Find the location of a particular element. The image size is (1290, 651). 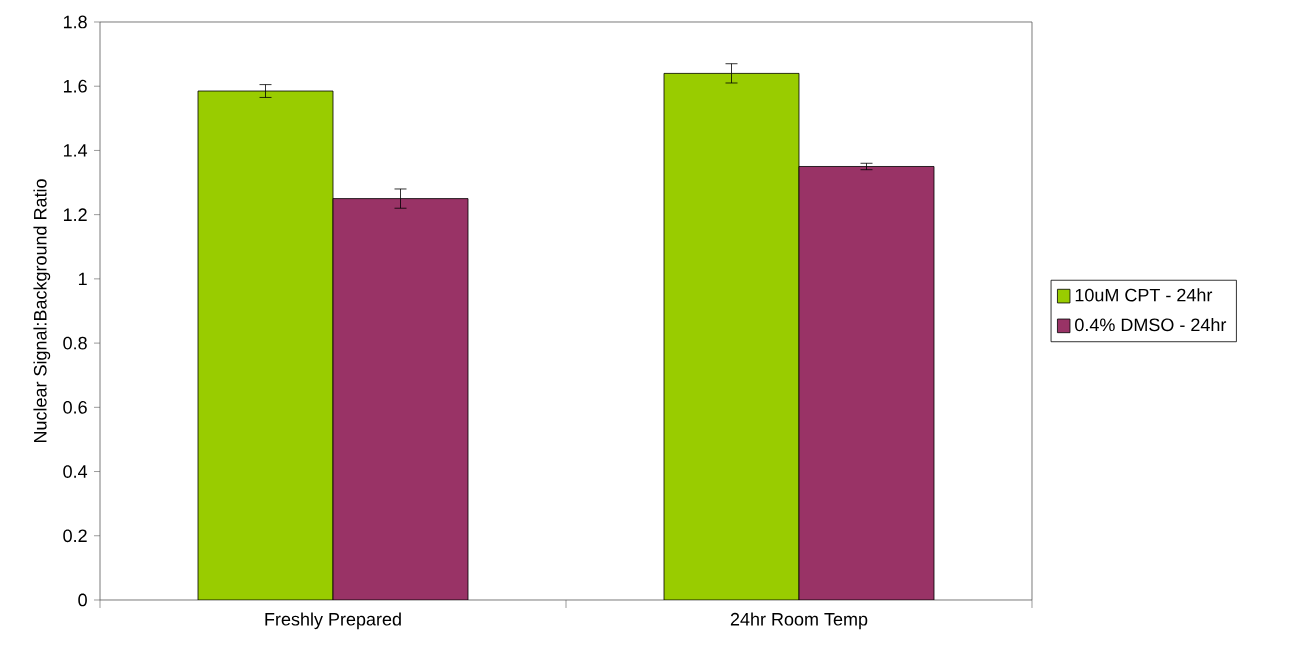

y-tick-label: 0.8 is located at coordinates (75, 343).